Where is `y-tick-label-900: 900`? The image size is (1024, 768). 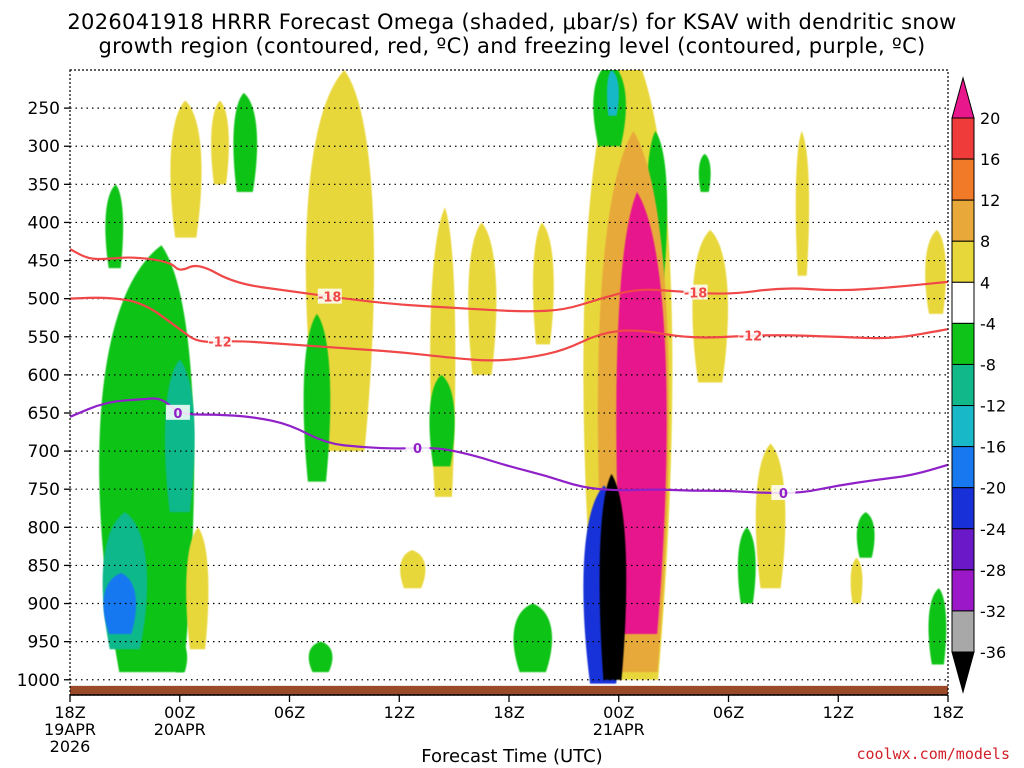
y-tick-label-900: 900 is located at coordinates (44, 605).